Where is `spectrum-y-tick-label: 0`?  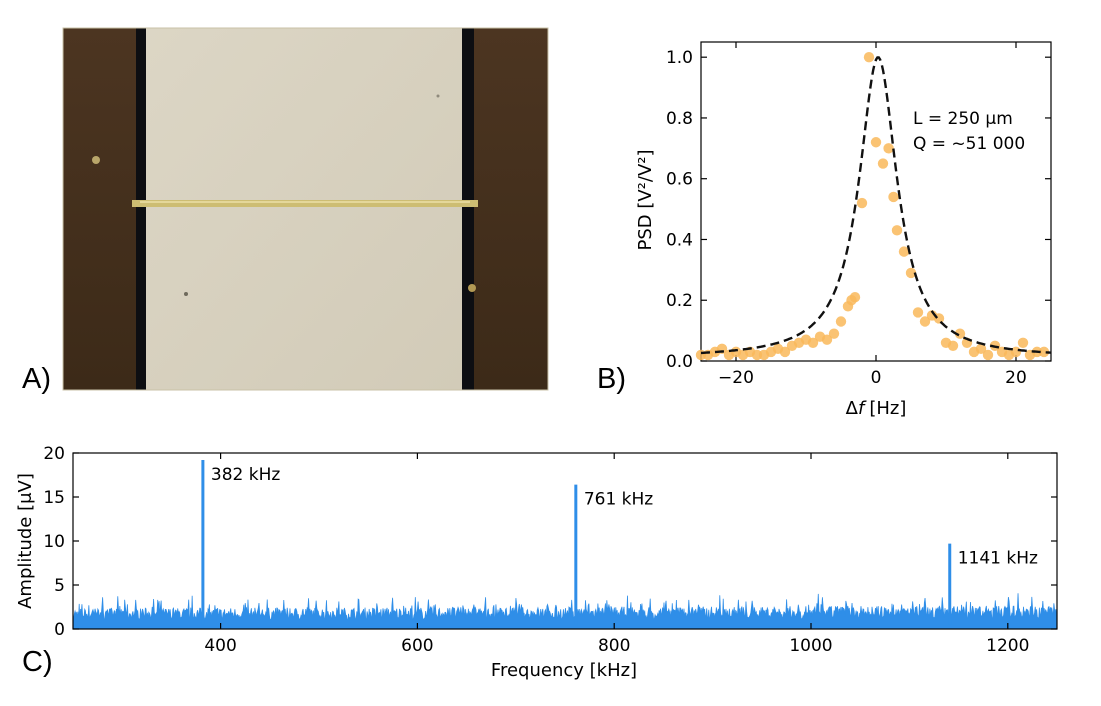 spectrum-y-tick-label: 0 is located at coordinates (59, 630).